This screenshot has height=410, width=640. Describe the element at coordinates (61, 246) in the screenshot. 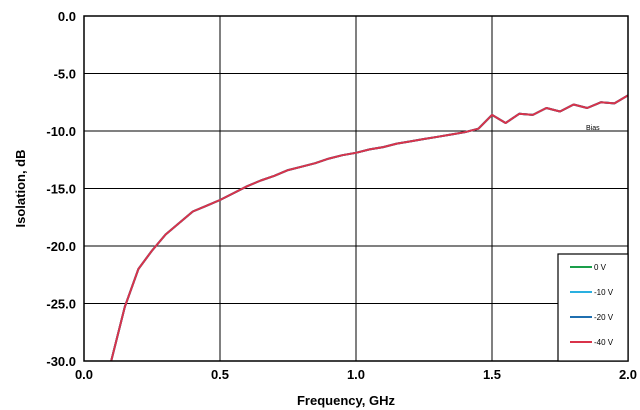

I see `y-tick-label: -20.0` at that location.